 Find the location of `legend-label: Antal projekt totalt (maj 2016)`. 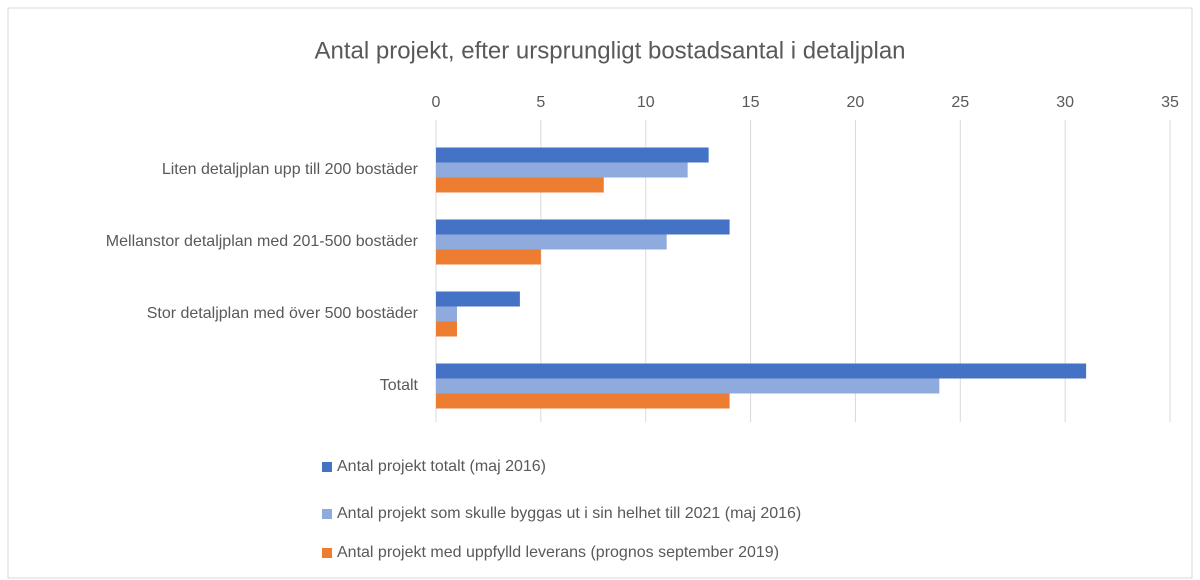

legend-label: Antal projekt totalt (maj 2016) is located at coordinates (441, 466).